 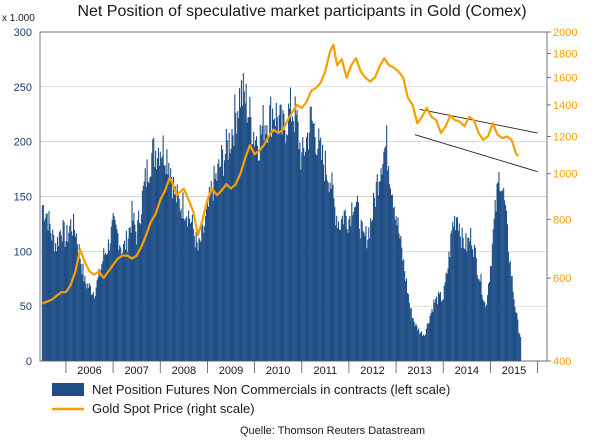 What do you see at coordinates (476, 140) in the screenshot?
I see `trendlines` at bounding box center [476, 140].